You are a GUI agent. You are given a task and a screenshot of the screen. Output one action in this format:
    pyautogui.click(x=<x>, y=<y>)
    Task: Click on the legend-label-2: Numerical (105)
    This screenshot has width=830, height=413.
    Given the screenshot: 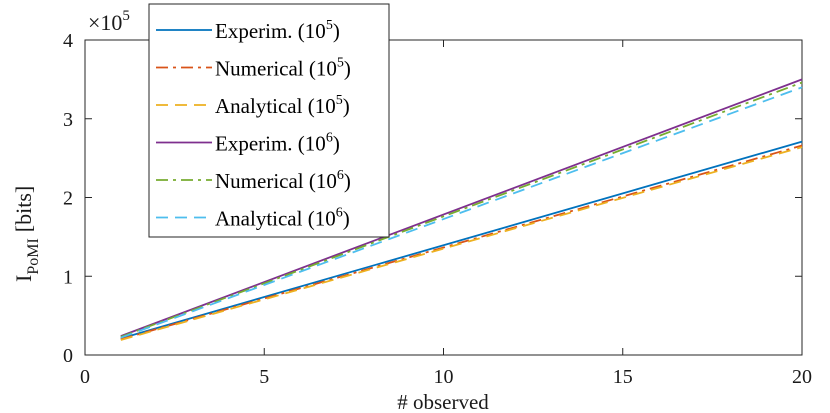 What is the action you would take?
    pyautogui.click(x=283, y=68)
    